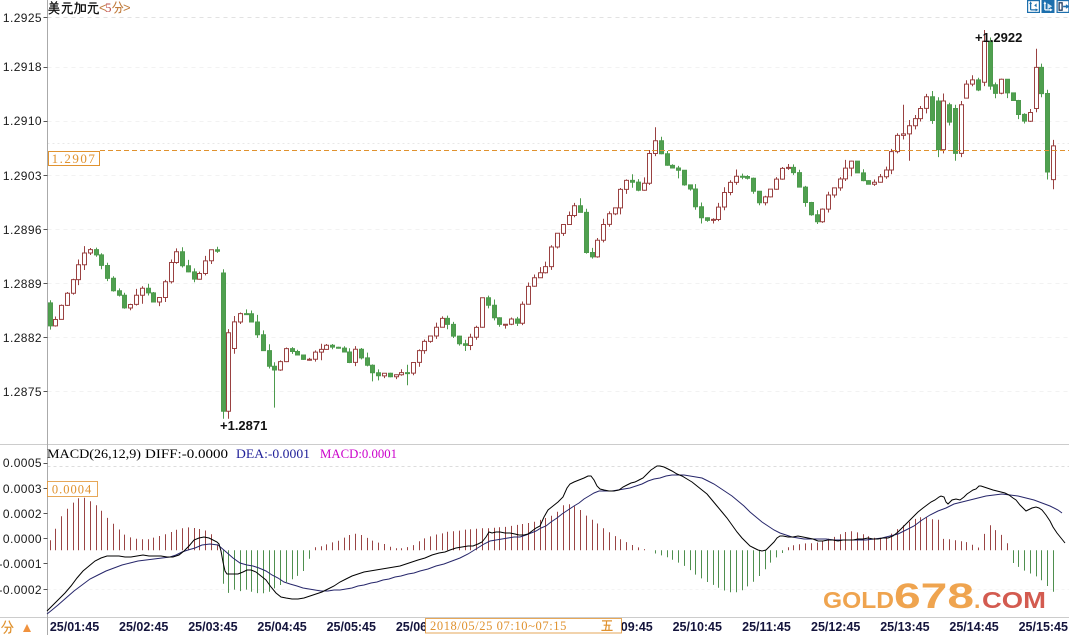 The height and width of the screenshot is (635, 1069). What do you see at coordinates (22, 121) in the screenshot?
I see `svg-text: 1.2910` at bounding box center [22, 121].